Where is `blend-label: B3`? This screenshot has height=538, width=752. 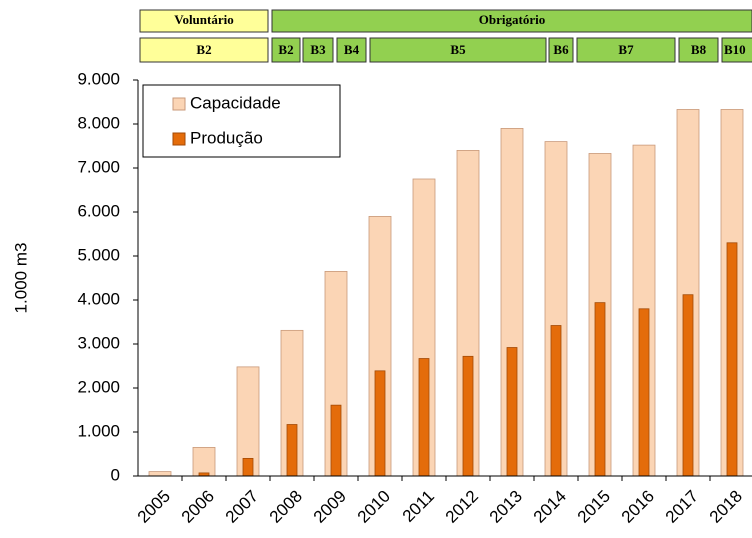
blend-label: B3 is located at coordinates (318, 49).